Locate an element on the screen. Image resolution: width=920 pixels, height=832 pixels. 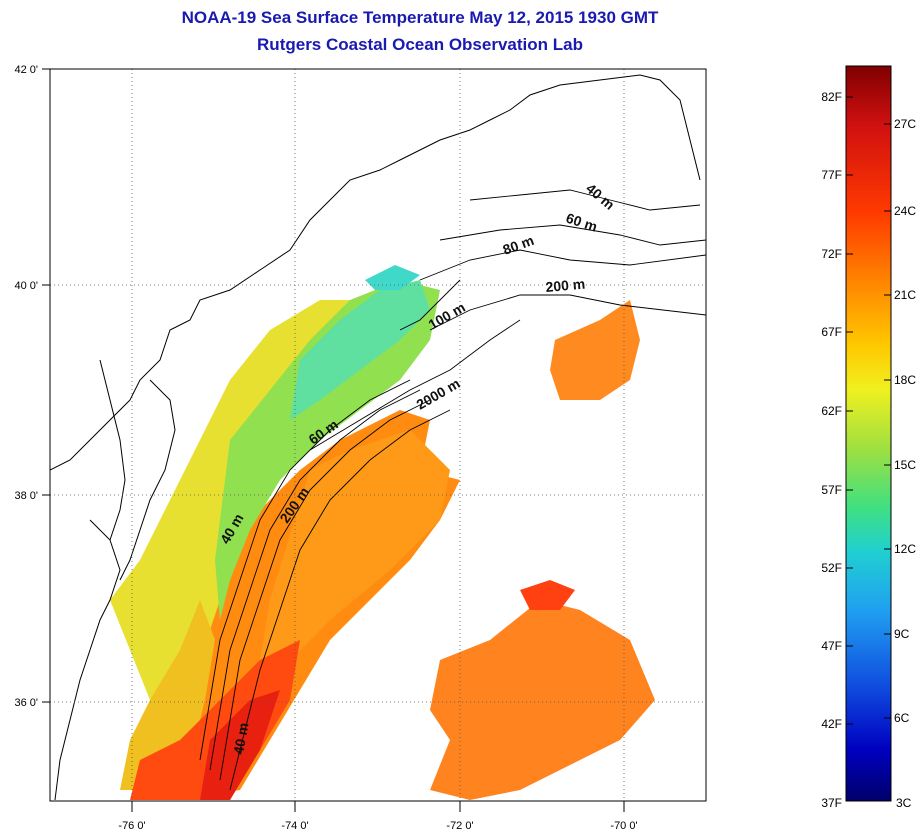
cb-f-72: 72F is located at coordinates (831, 254).